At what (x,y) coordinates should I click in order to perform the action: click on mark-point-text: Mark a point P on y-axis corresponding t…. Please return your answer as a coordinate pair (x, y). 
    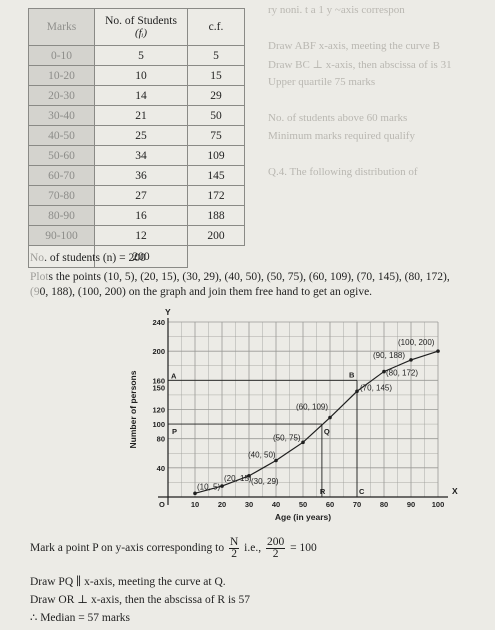
    Looking at the image, I should click on (127, 548).